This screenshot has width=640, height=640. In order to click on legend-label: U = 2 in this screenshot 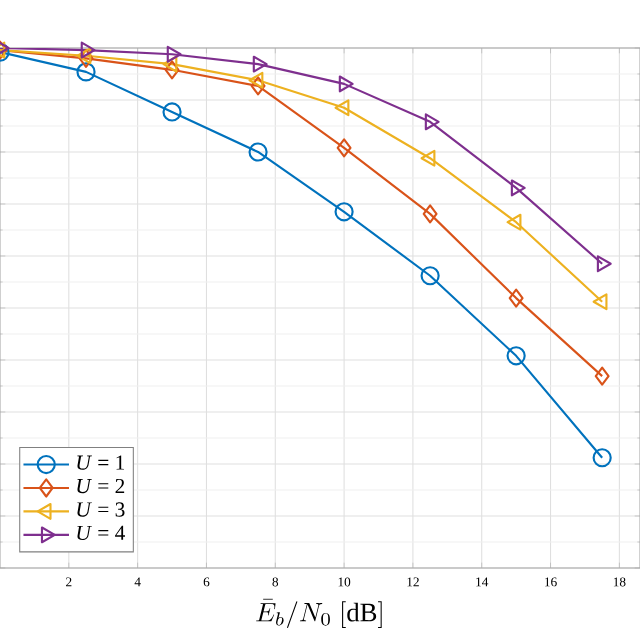, I will do `click(101, 486)`.